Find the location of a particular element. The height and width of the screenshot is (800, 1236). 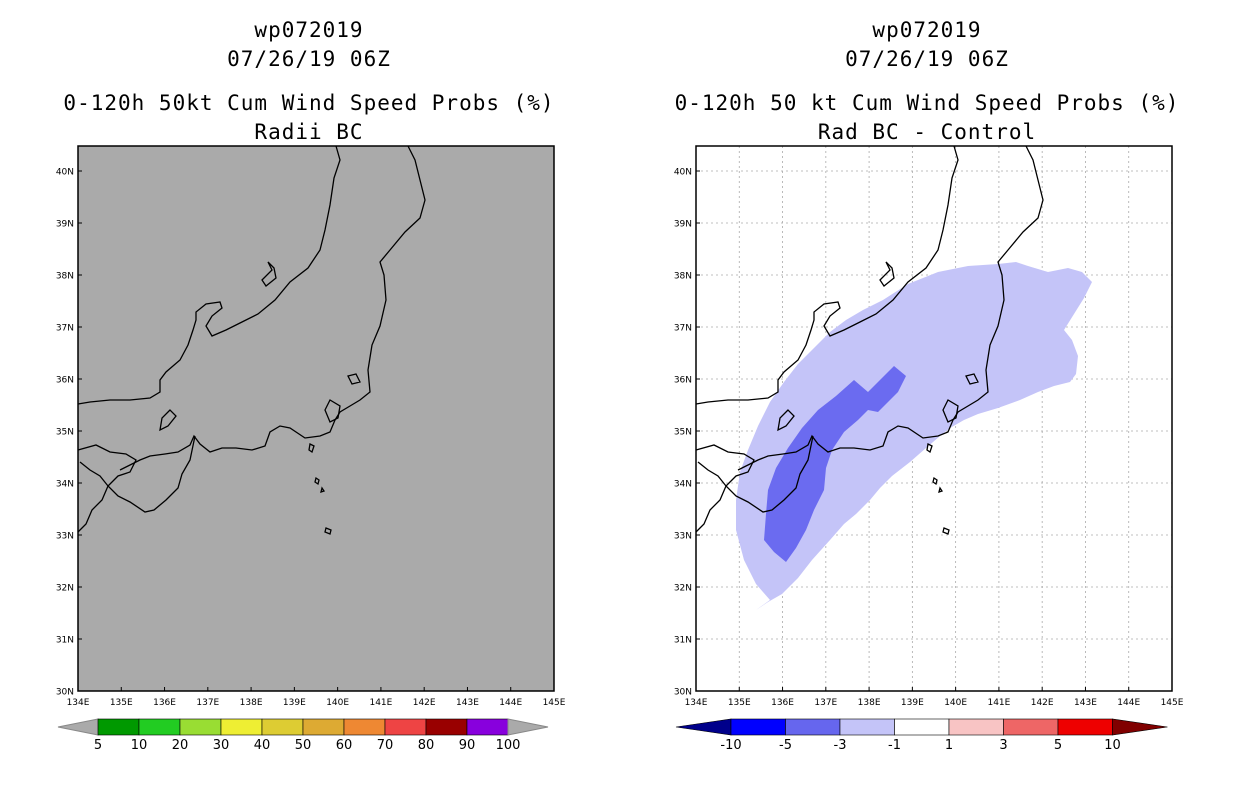

hachijo-island-r is located at coordinates (946, 531).